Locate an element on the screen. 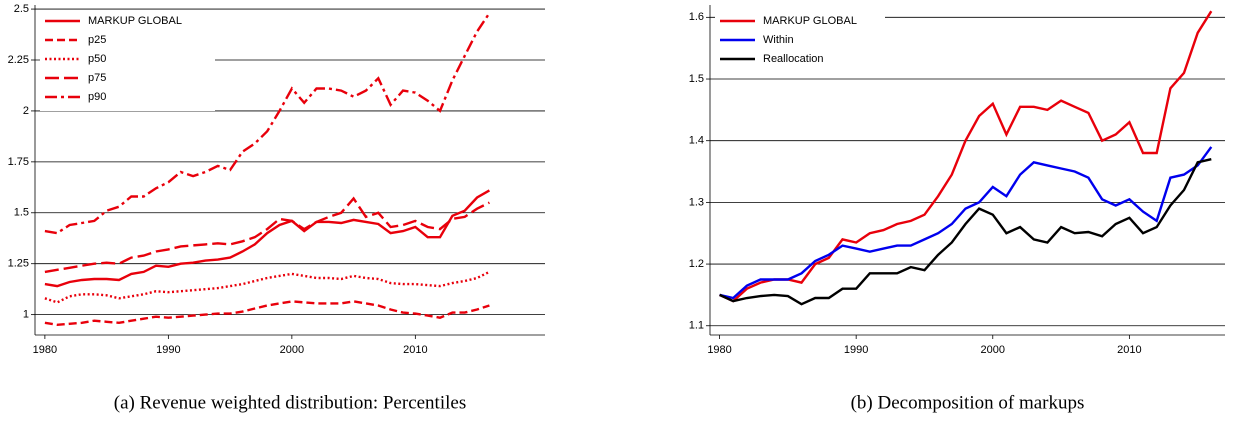  legend-label: p25 is located at coordinates (97, 40).